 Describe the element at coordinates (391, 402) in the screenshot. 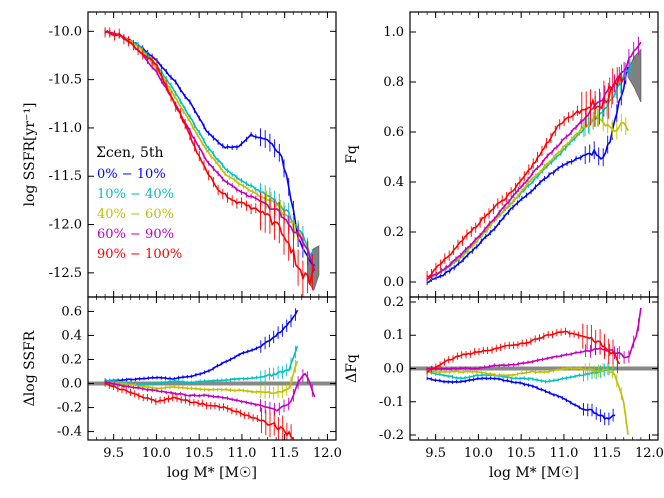

I see `y-tick-label: -0.1` at that location.